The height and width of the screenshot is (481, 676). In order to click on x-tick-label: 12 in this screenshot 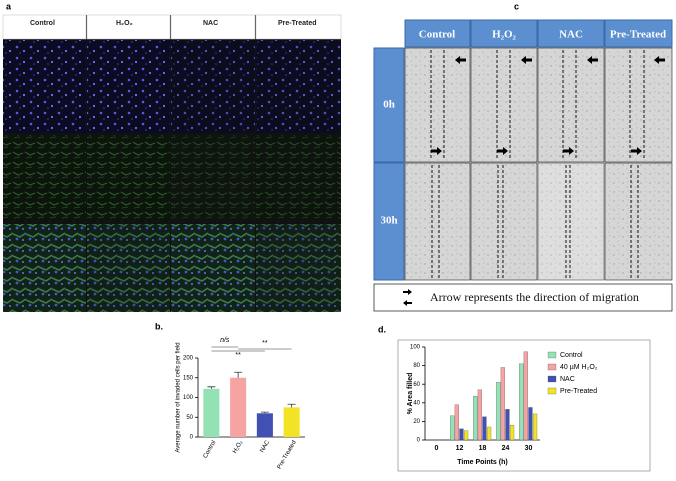, I will do `click(460, 448)`.